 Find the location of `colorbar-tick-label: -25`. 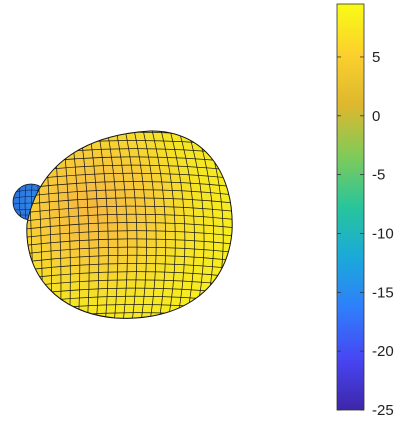

colorbar-tick-label: -25 is located at coordinates (383, 410).